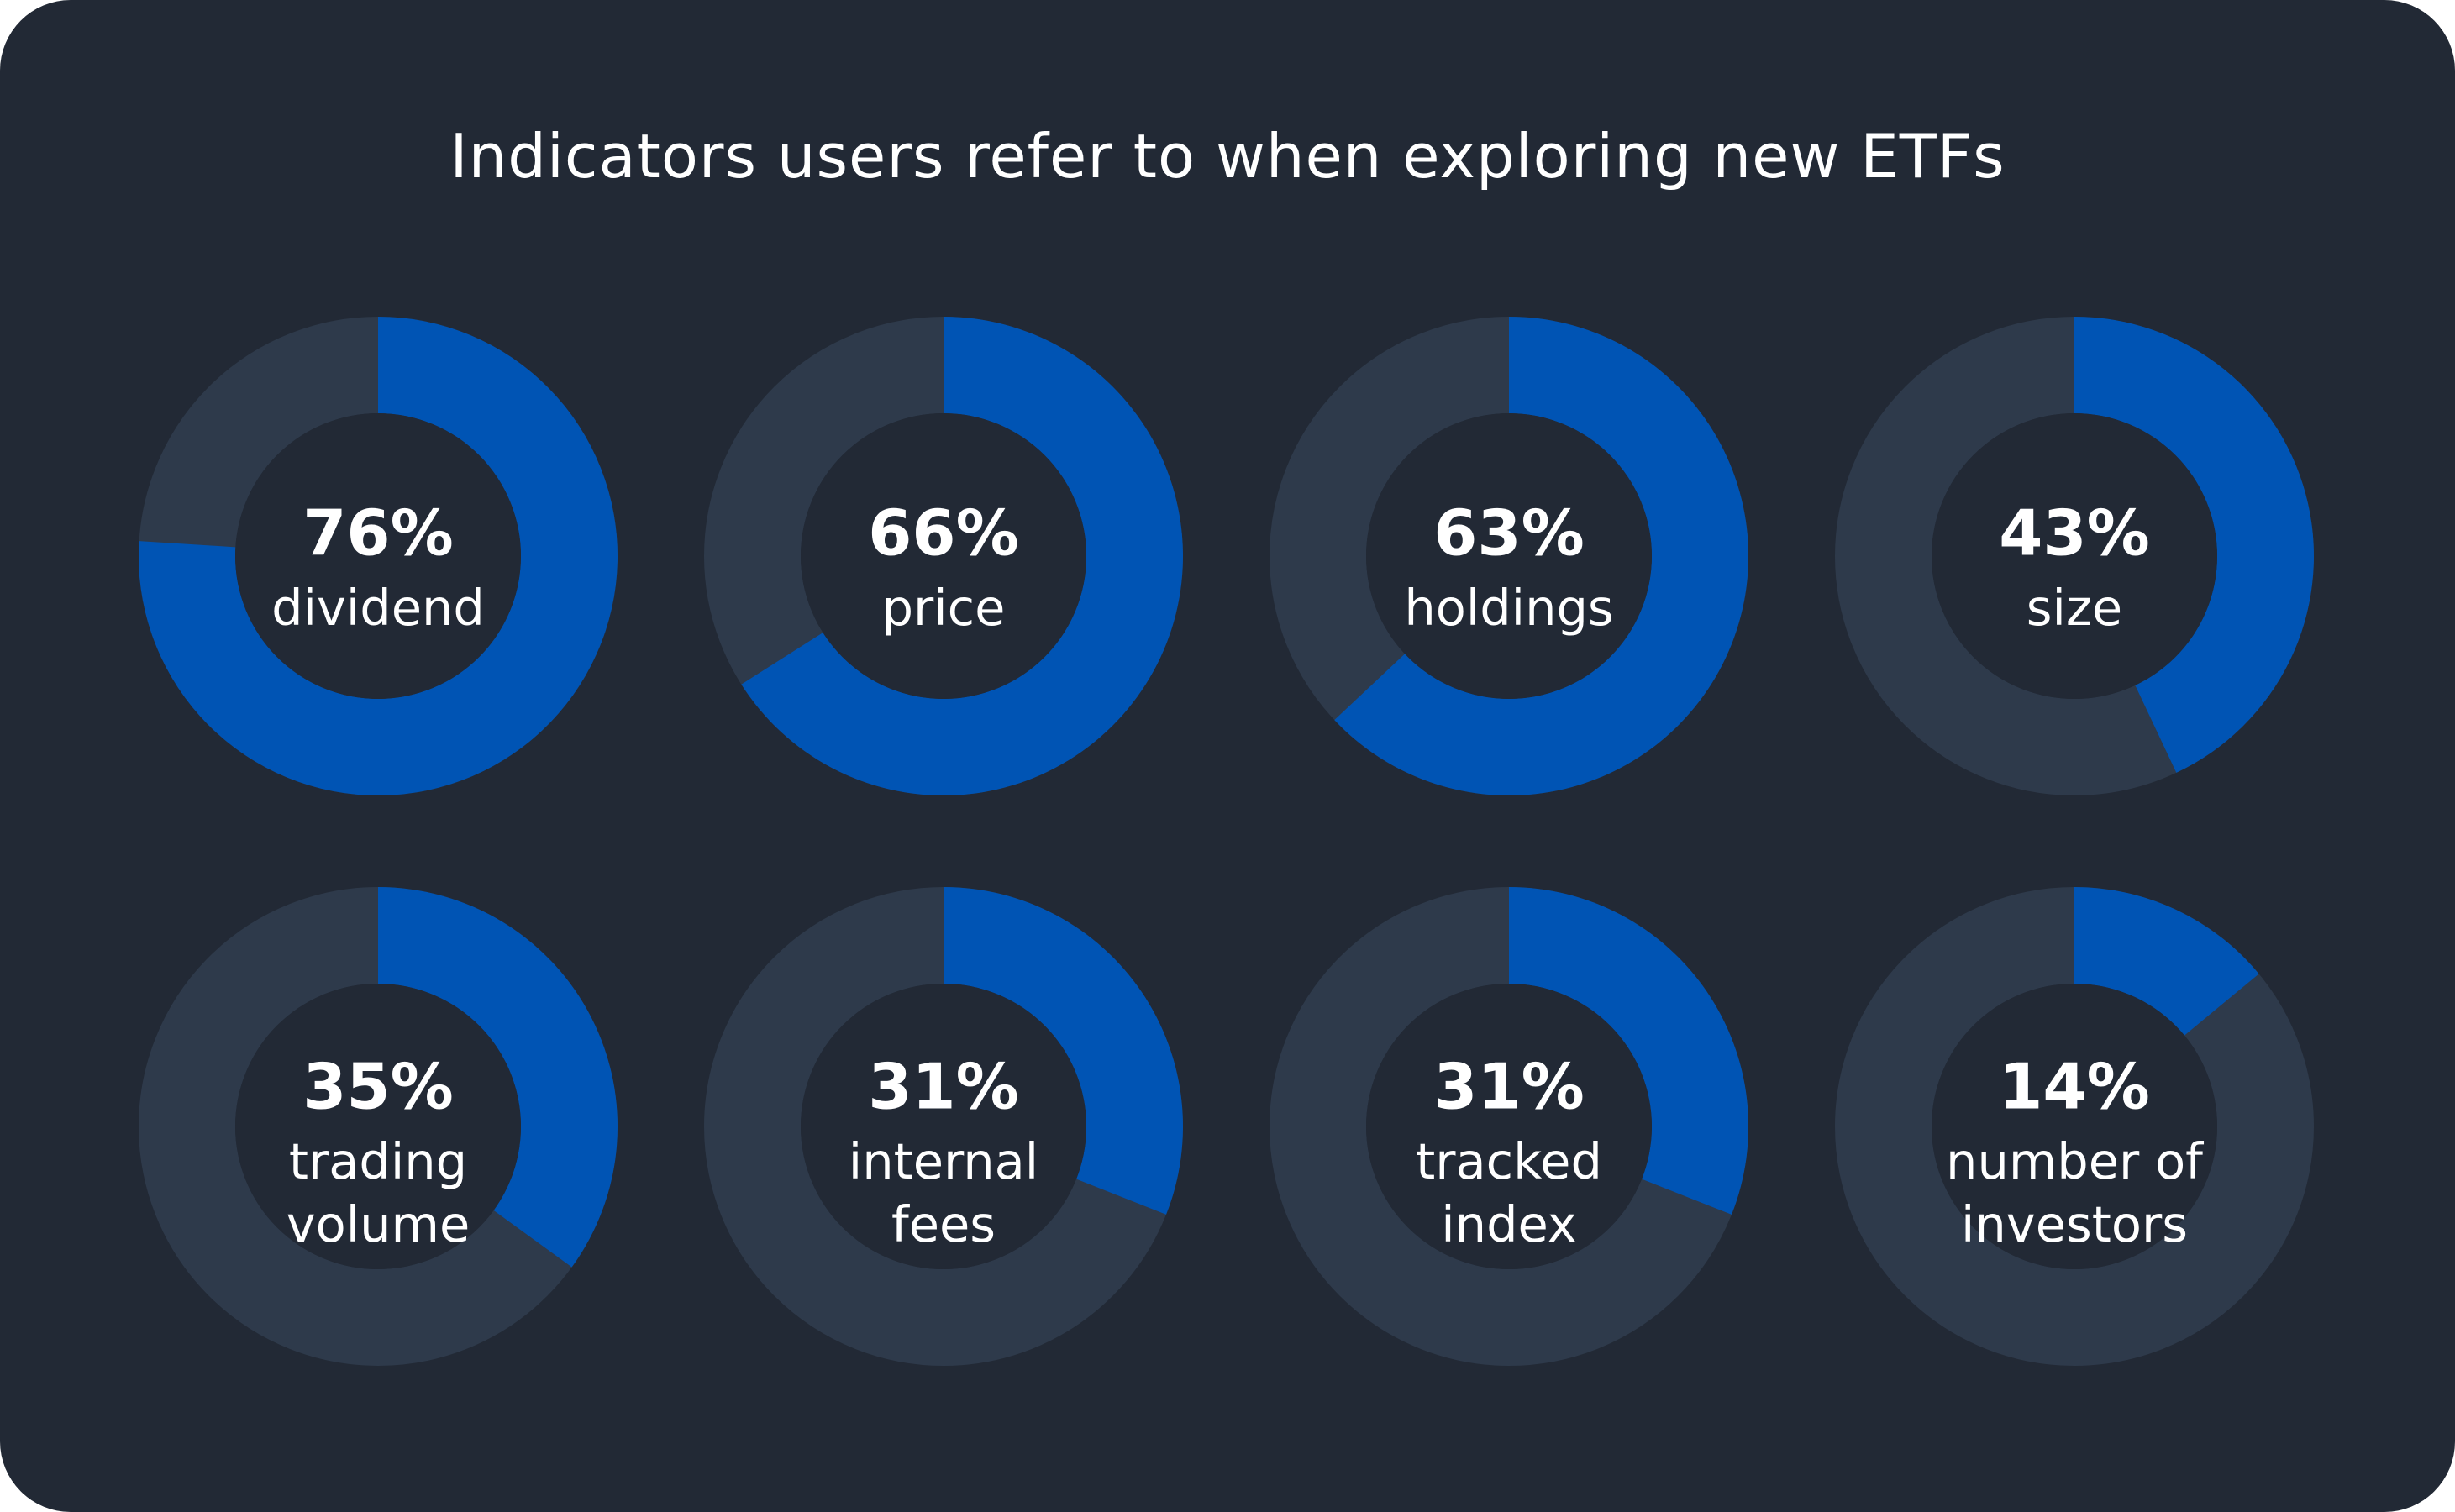  I want to click on donut-category-label: fees, so click(943, 1224).